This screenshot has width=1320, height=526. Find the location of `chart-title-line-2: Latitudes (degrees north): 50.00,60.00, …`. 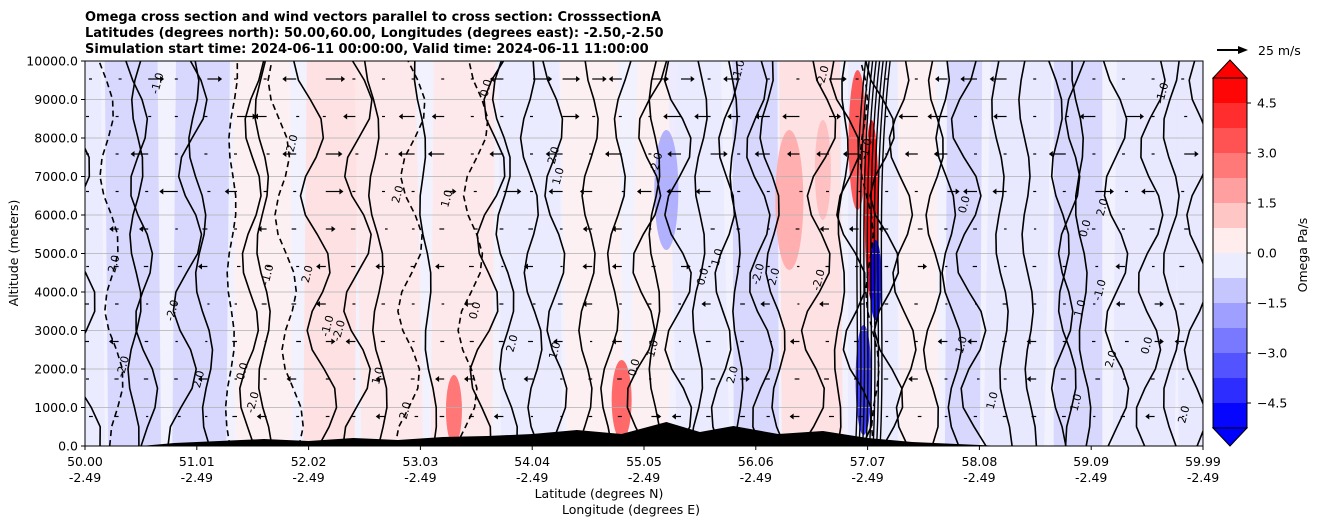

chart-title-line-2: Latitudes (degrees north): 50.00,60.00, … is located at coordinates (374, 33).